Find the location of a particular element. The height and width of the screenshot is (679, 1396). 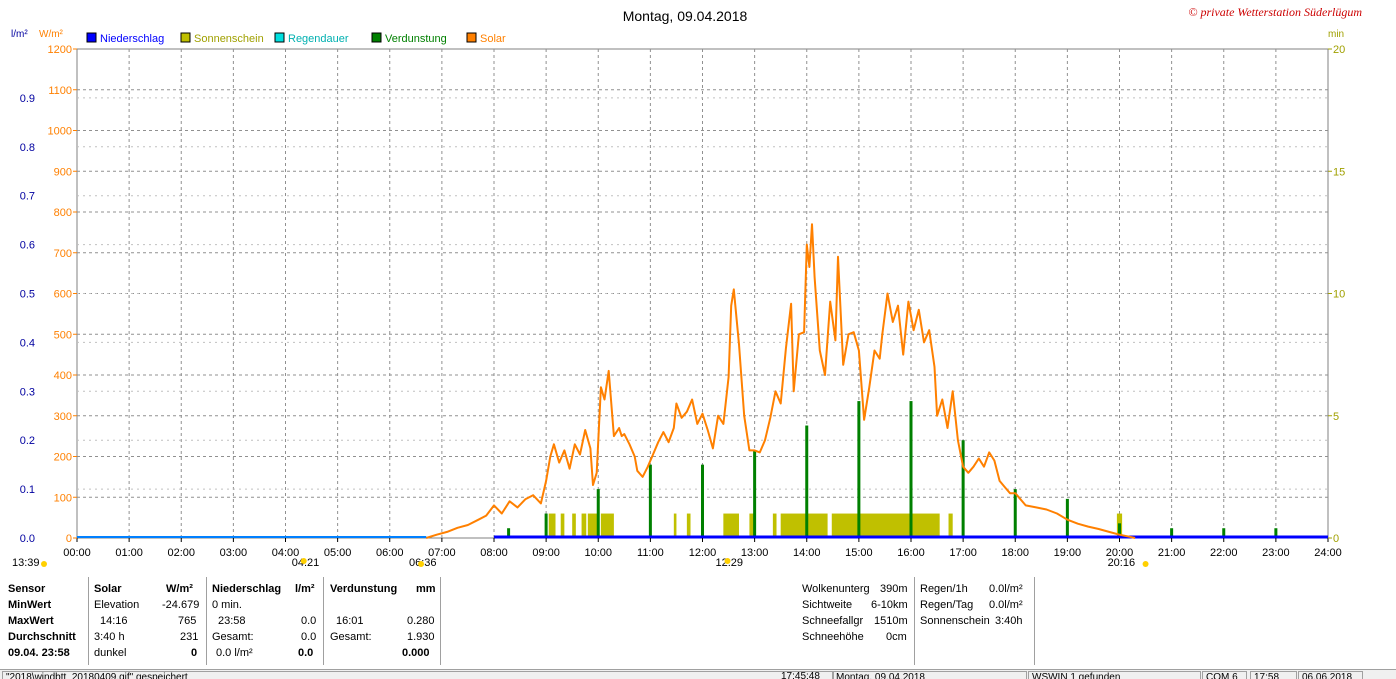

x-tick-label: 12:00 is located at coordinates (703, 553).